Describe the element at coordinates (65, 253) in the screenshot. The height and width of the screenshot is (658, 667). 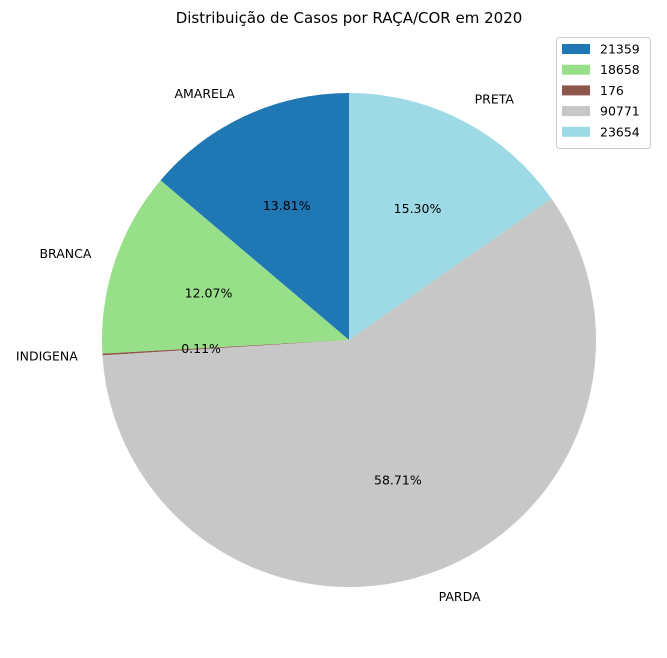
I see `slice-label-branca: BRANCA` at that location.